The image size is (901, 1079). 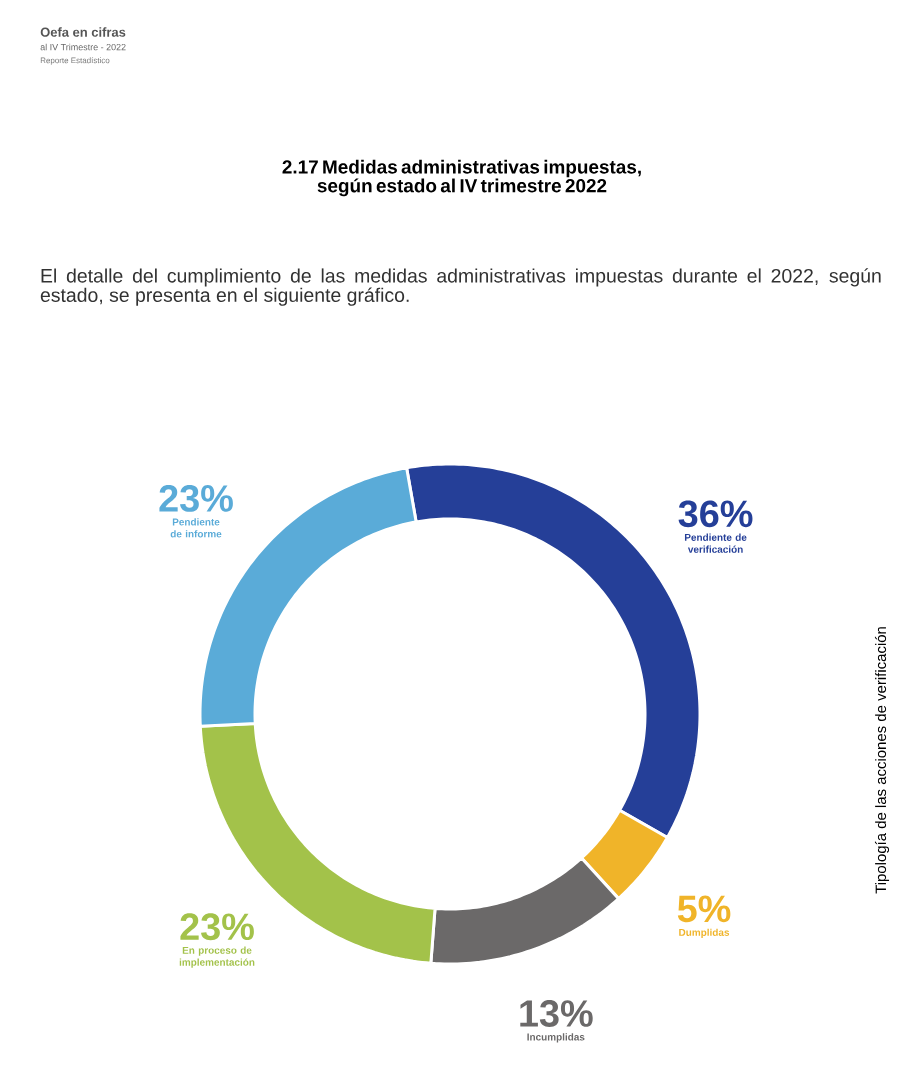 What do you see at coordinates (83, 47) in the screenshot?
I see `text: al IV Trimestre - 2022` at bounding box center [83, 47].